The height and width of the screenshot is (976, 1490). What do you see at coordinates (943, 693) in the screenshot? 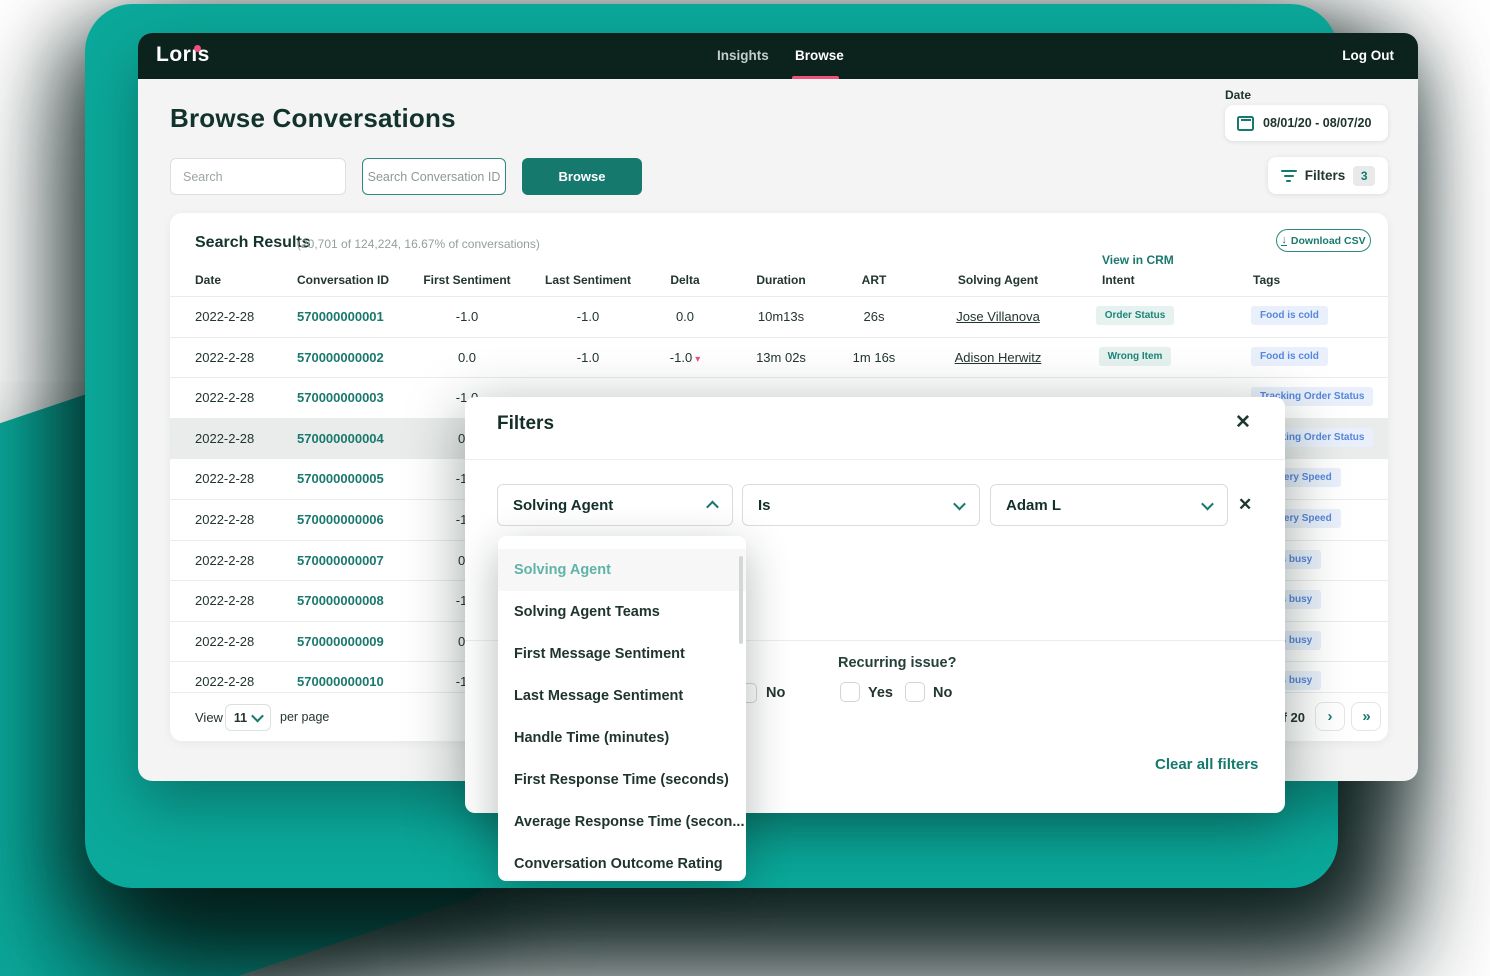
I see `recurring-no-label: No` at bounding box center [943, 693].